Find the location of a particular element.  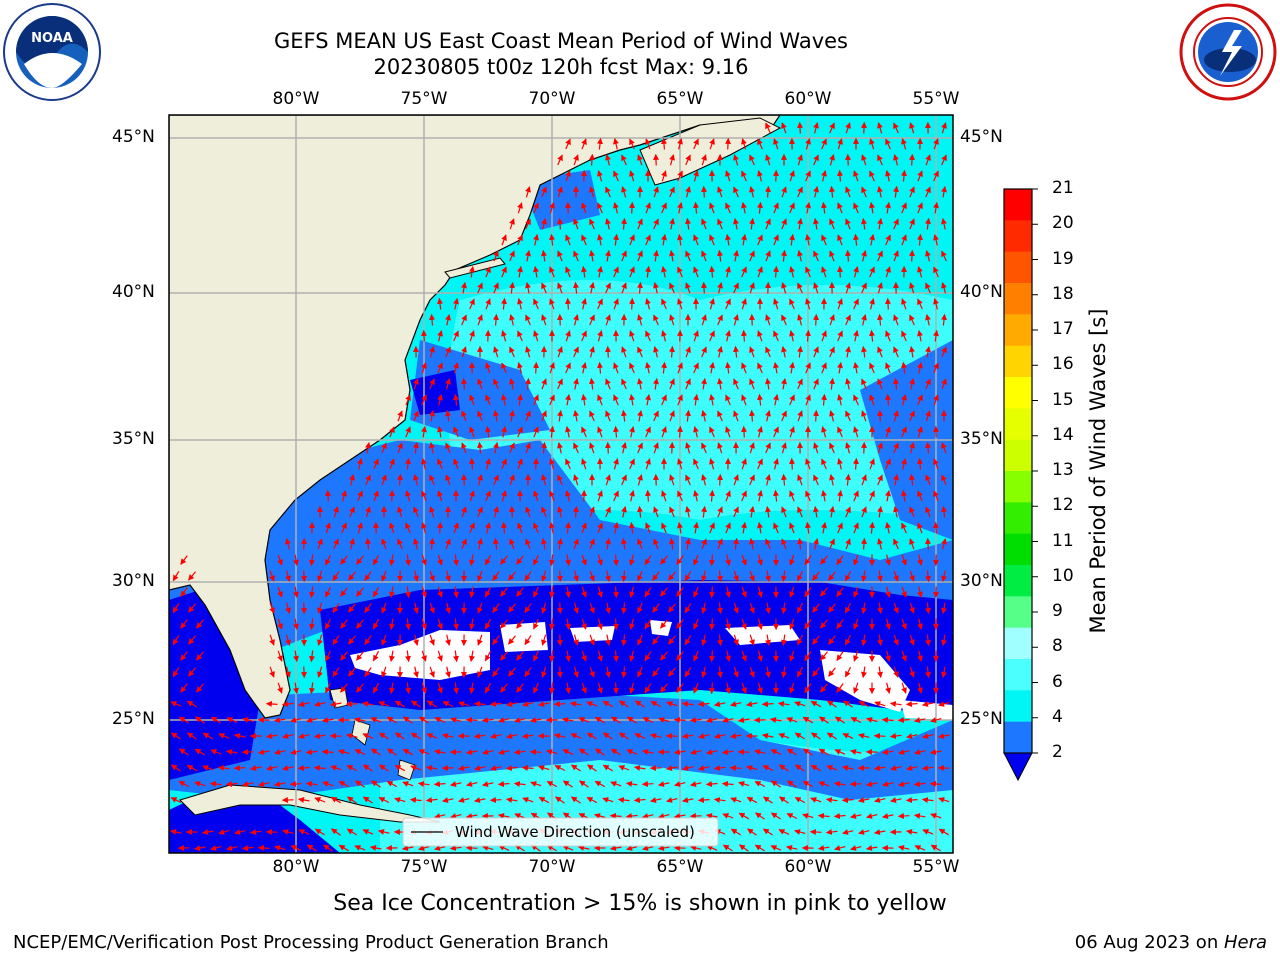

colorbar-segment is located at coordinates (1018, 330).